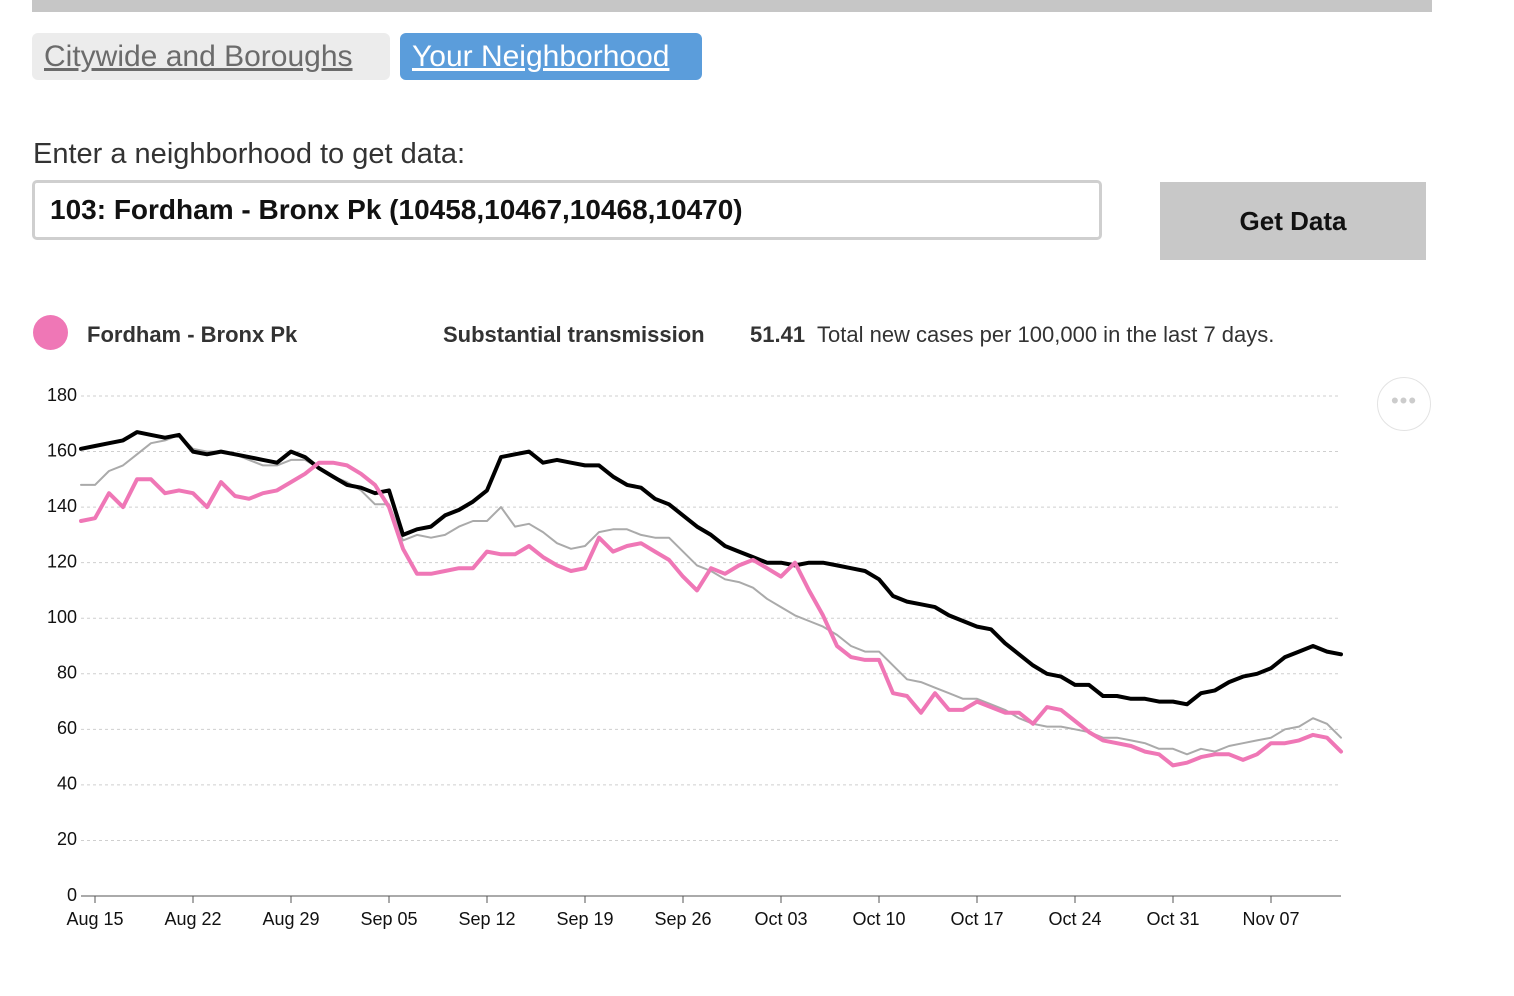 The width and height of the screenshot is (1514, 996). I want to click on case-rate: 51.41, so click(778, 334).